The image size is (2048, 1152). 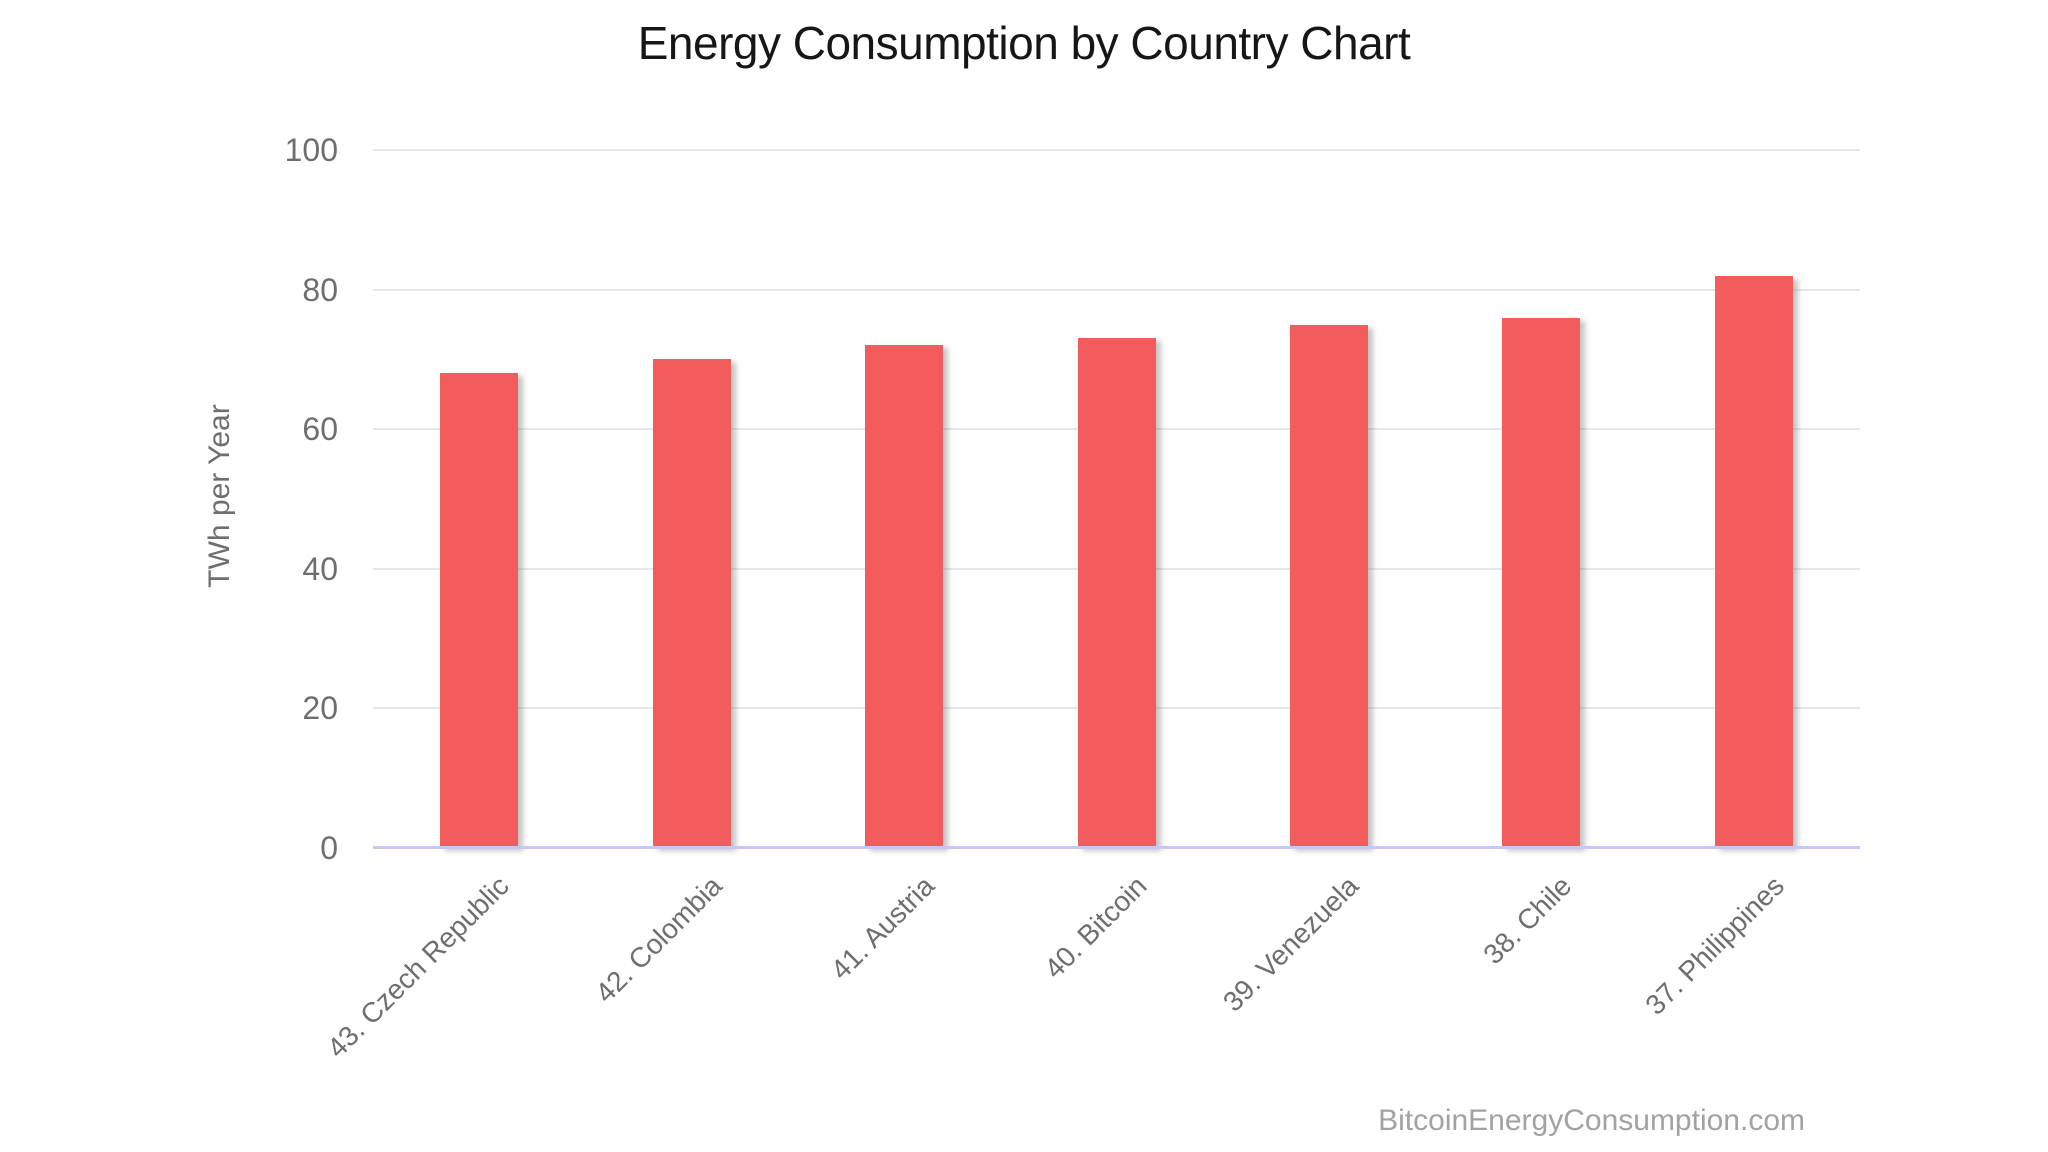 I want to click on x-tick-label: 38. Chile, so click(x=1527, y=920).